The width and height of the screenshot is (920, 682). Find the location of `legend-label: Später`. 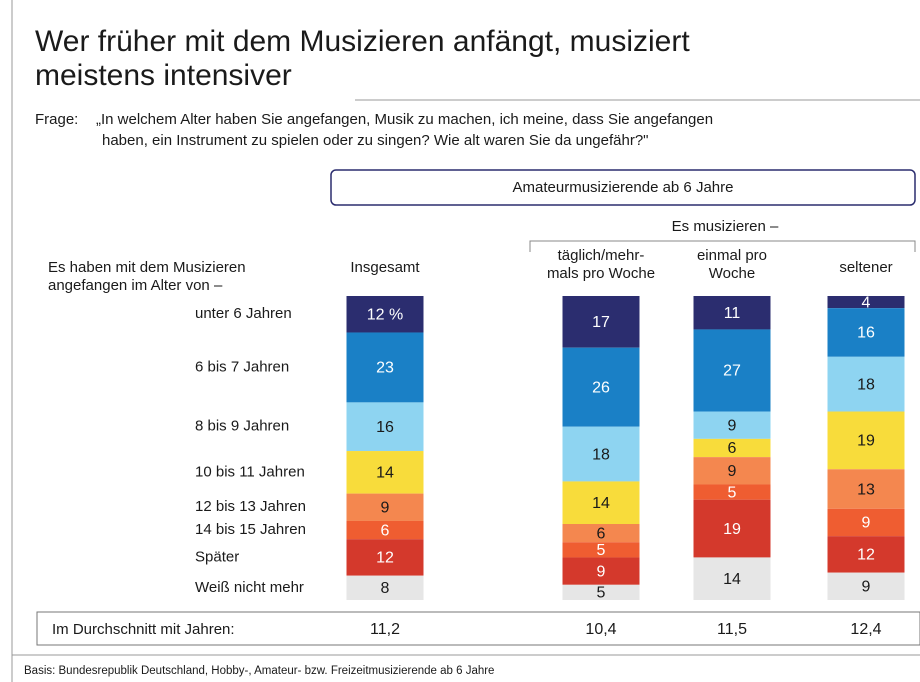

legend-label: Später is located at coordinates (217, 556).